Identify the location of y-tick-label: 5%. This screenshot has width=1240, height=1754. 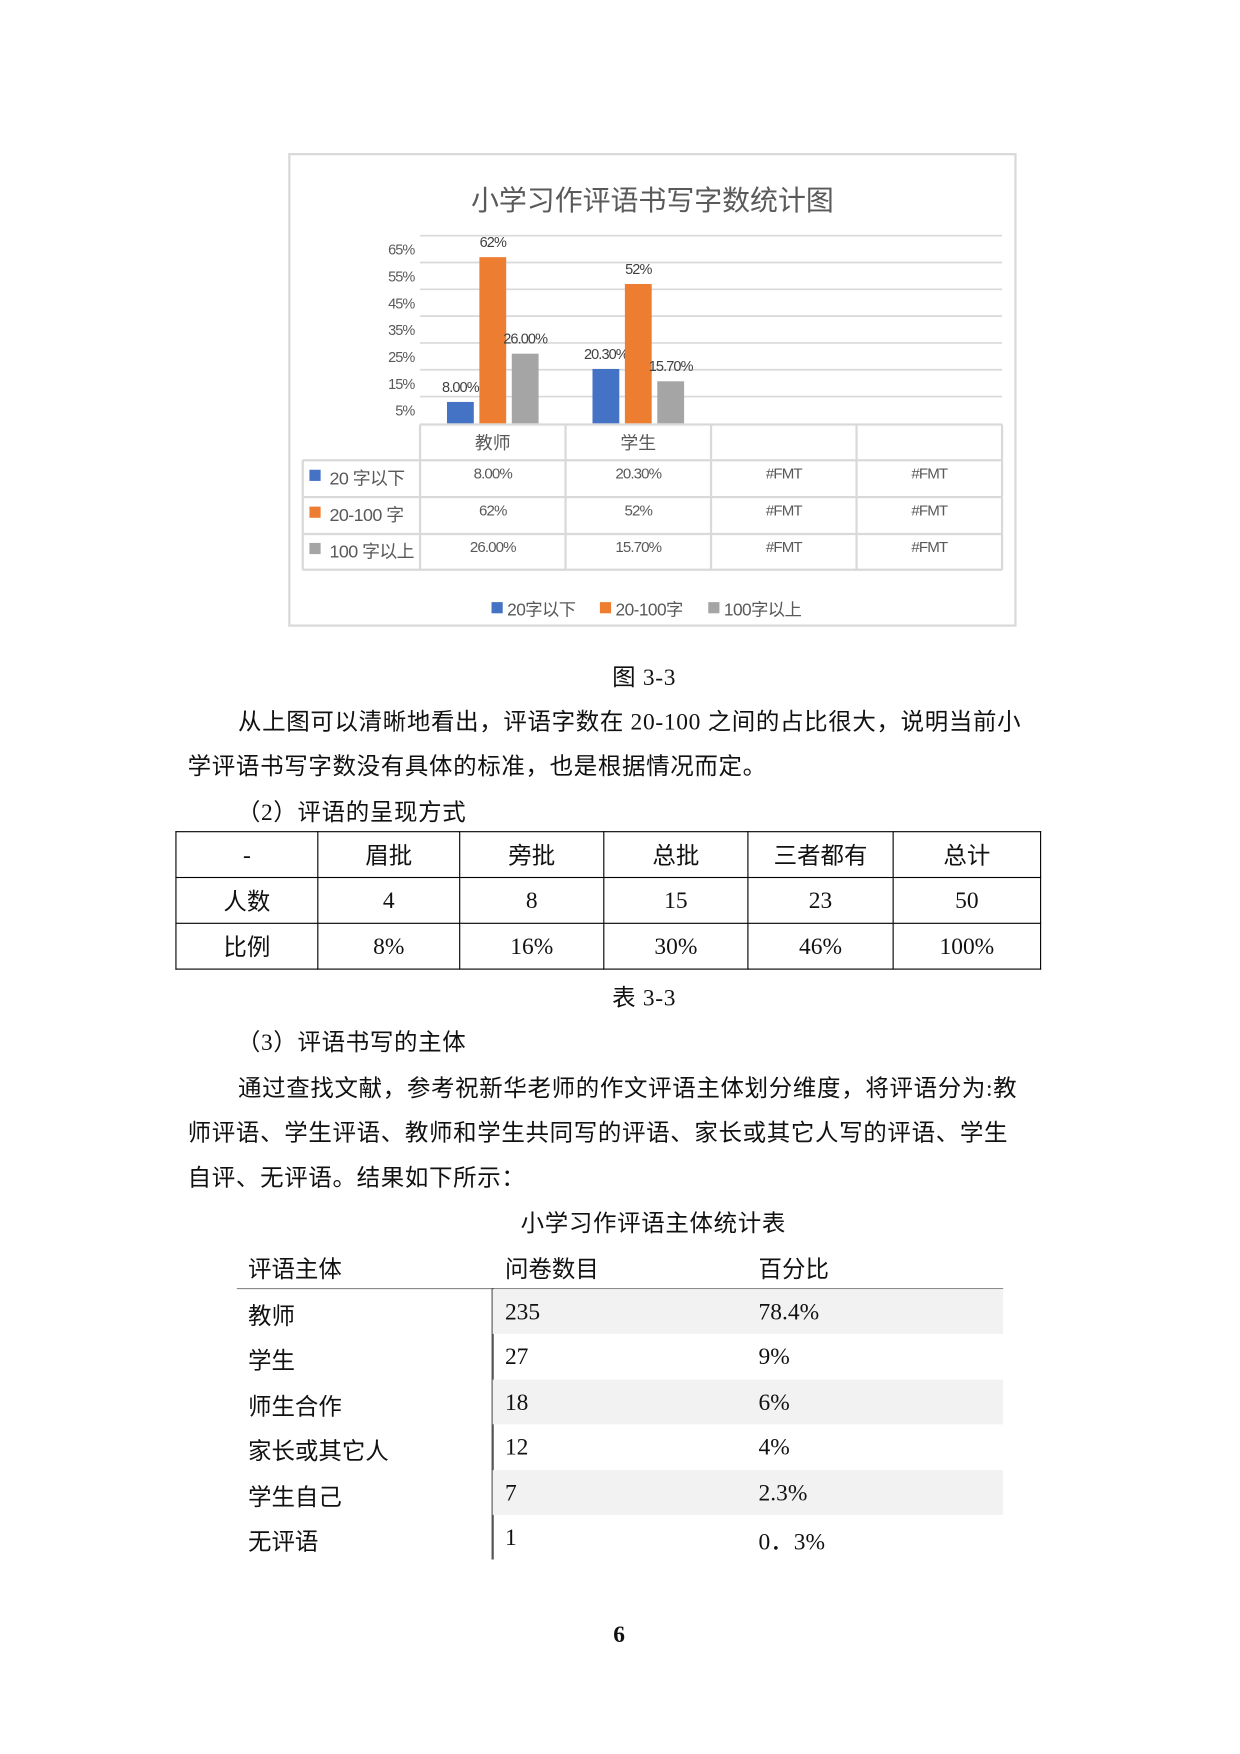
(405, 412).